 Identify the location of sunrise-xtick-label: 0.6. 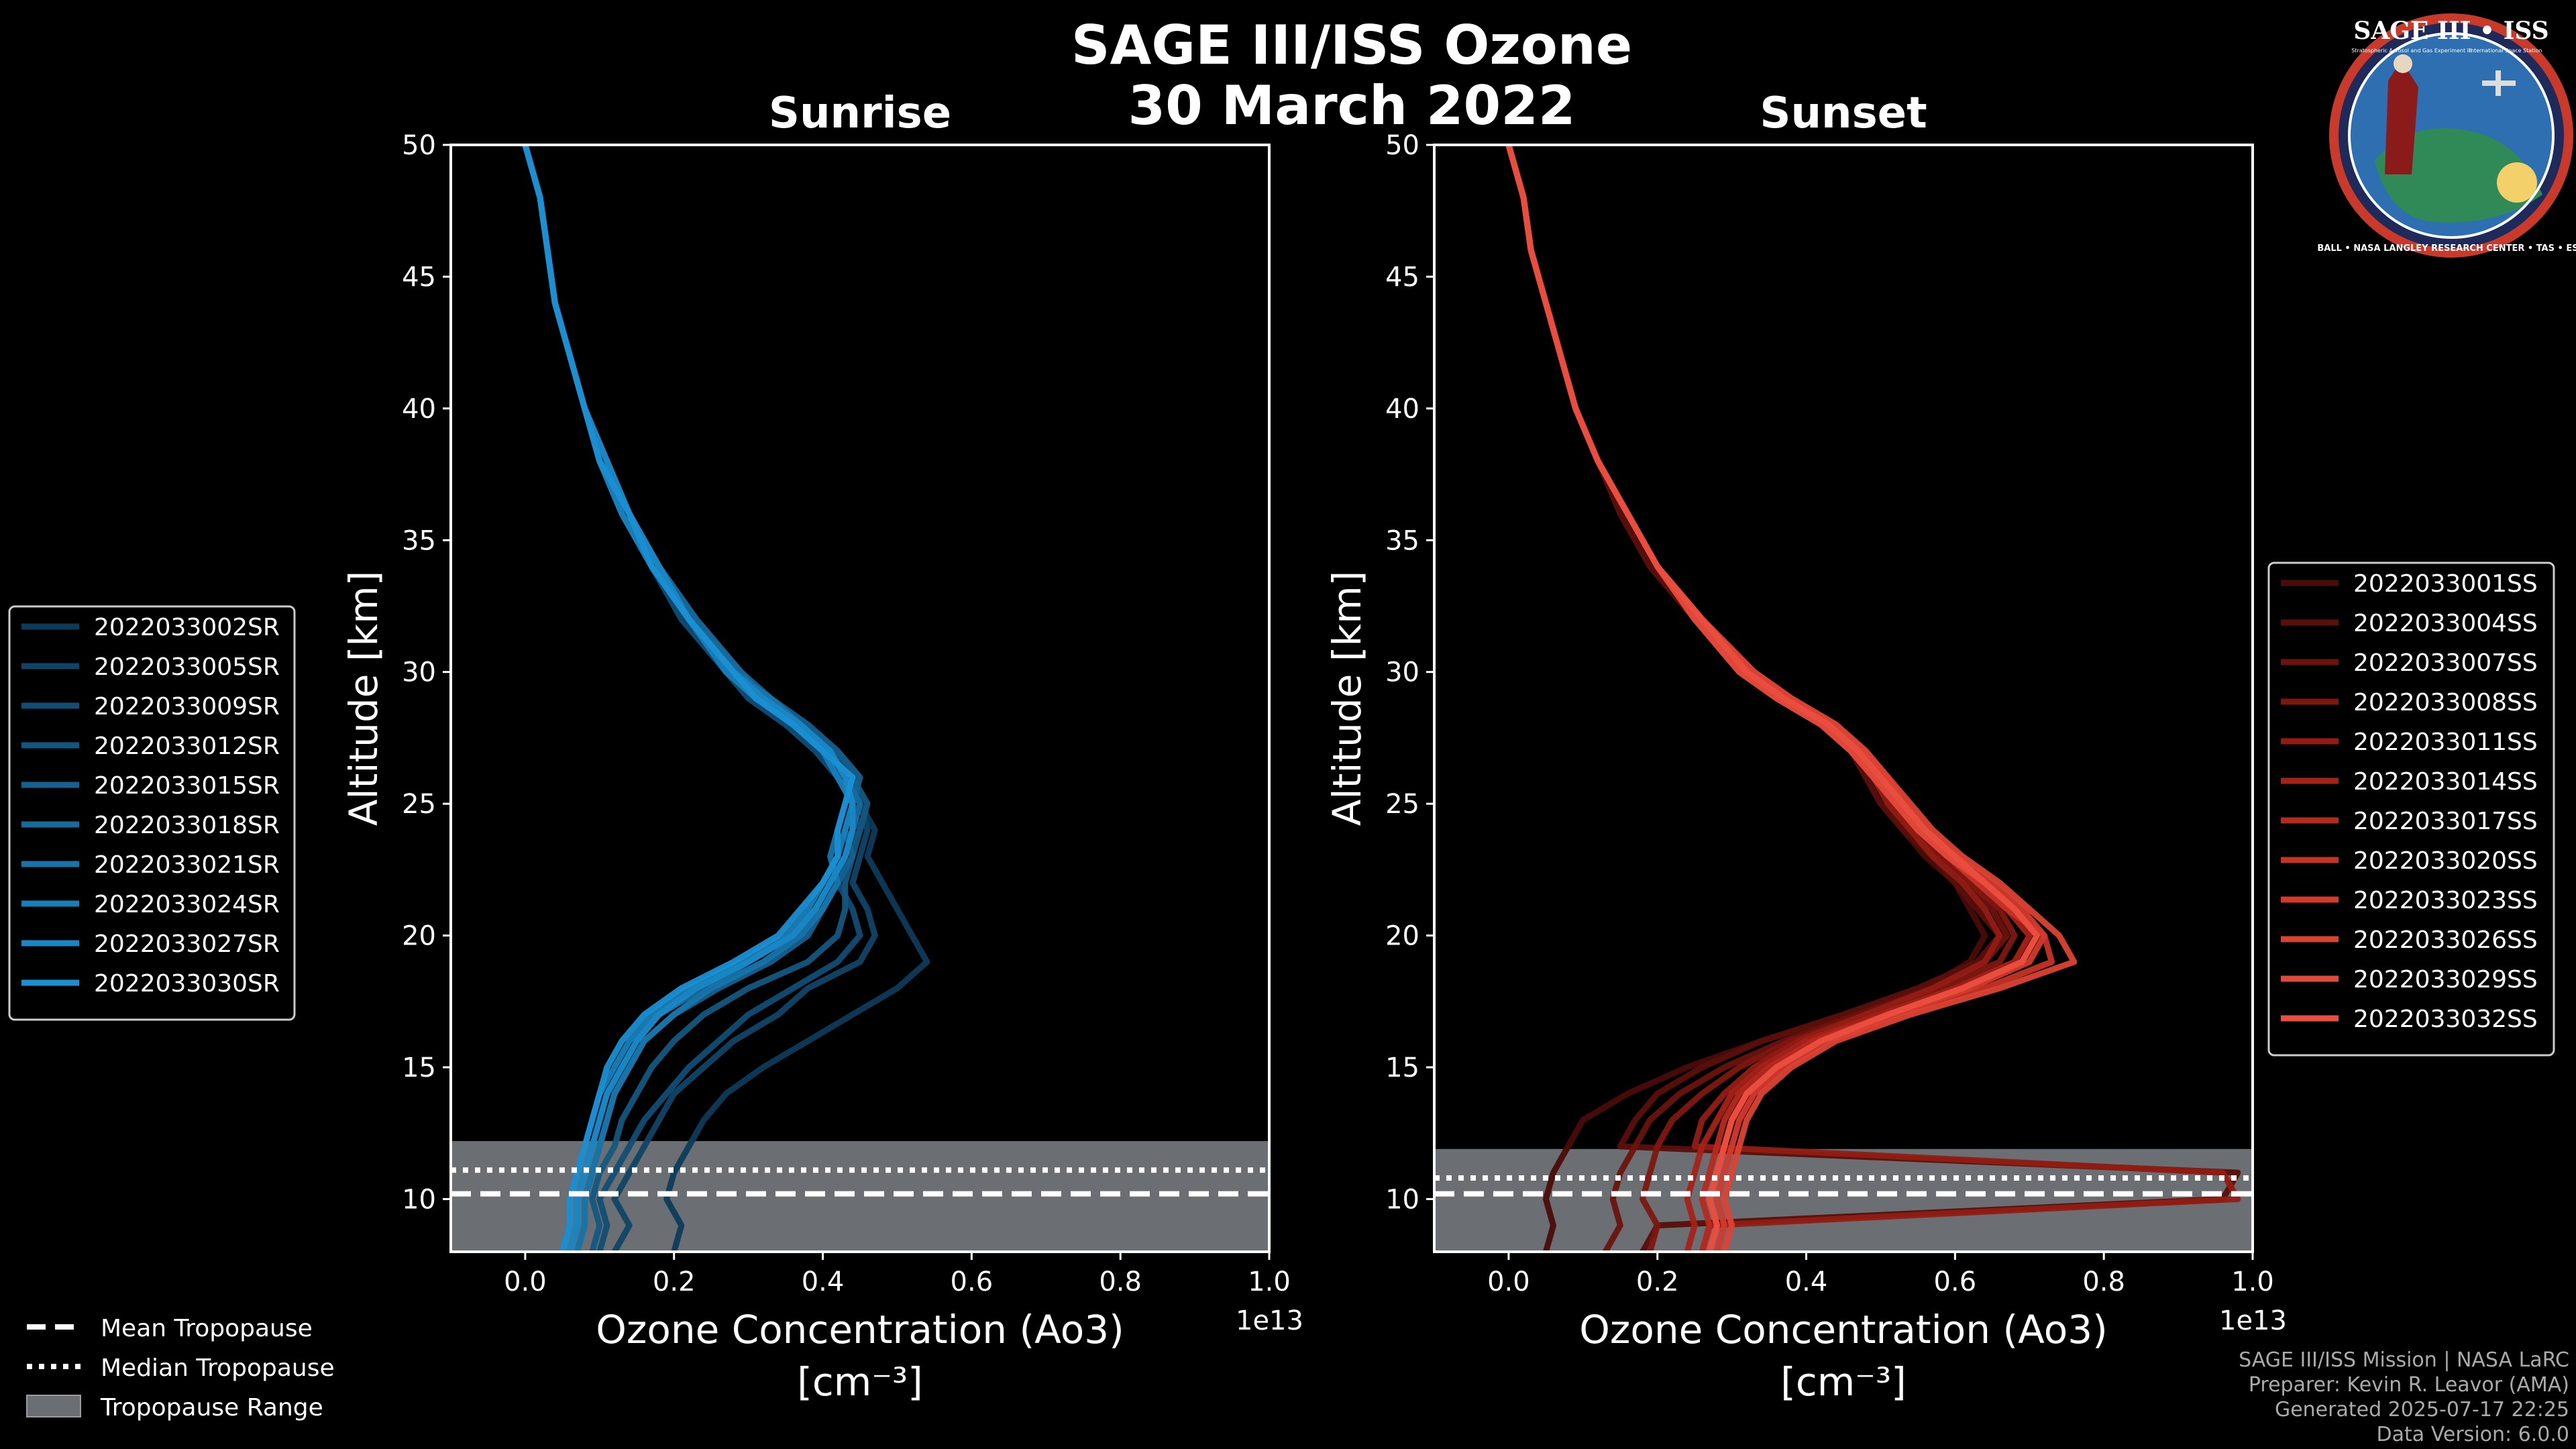
(972, 1282).